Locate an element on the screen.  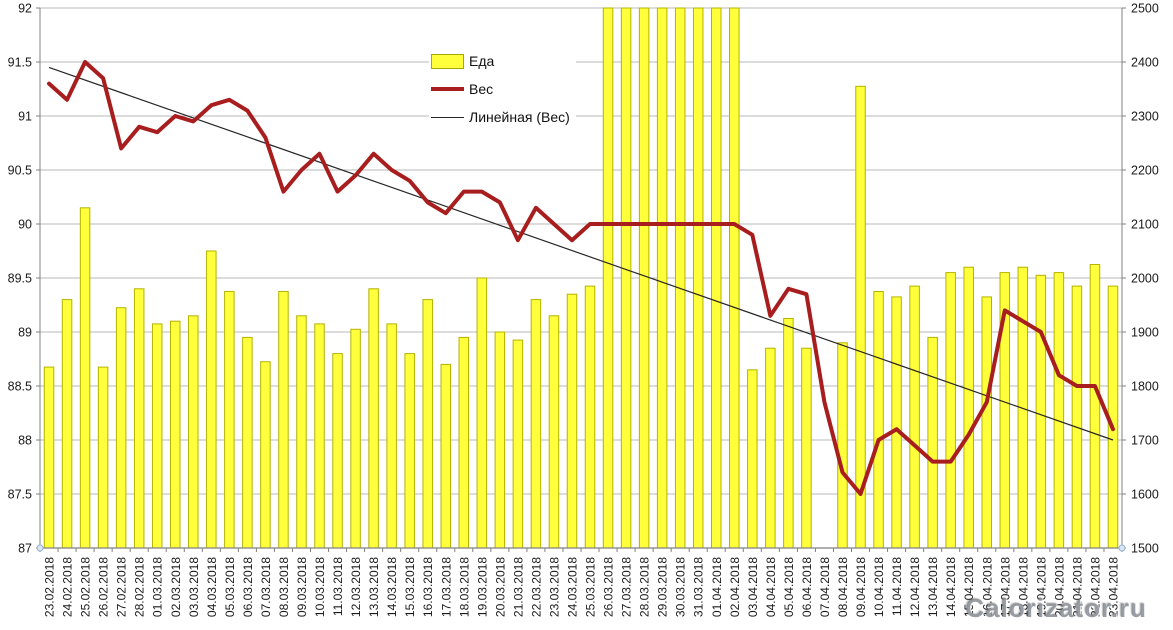
left-axis-labels: 92 91.5 91 90.5 90 89.5 89 88.5 88 87.5 87 is located at coordinates (20, 279).